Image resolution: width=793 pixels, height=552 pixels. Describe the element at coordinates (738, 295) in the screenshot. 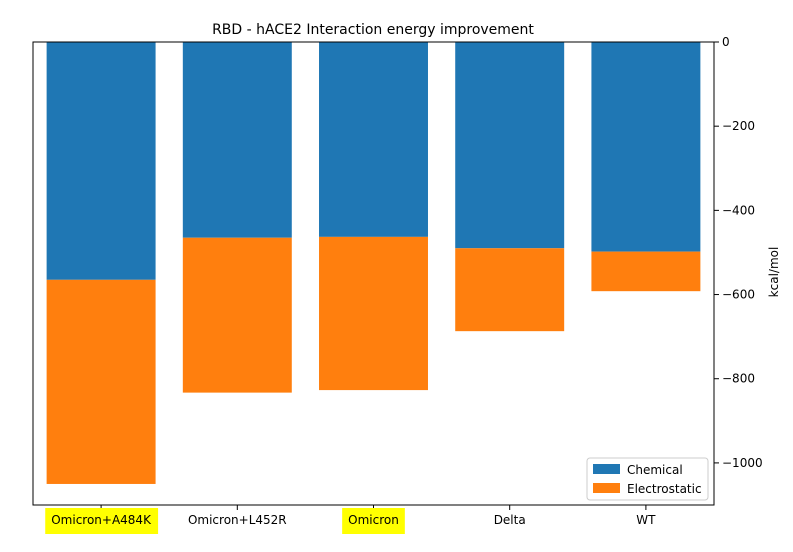

I see `y-tick-label: −600` at that location.